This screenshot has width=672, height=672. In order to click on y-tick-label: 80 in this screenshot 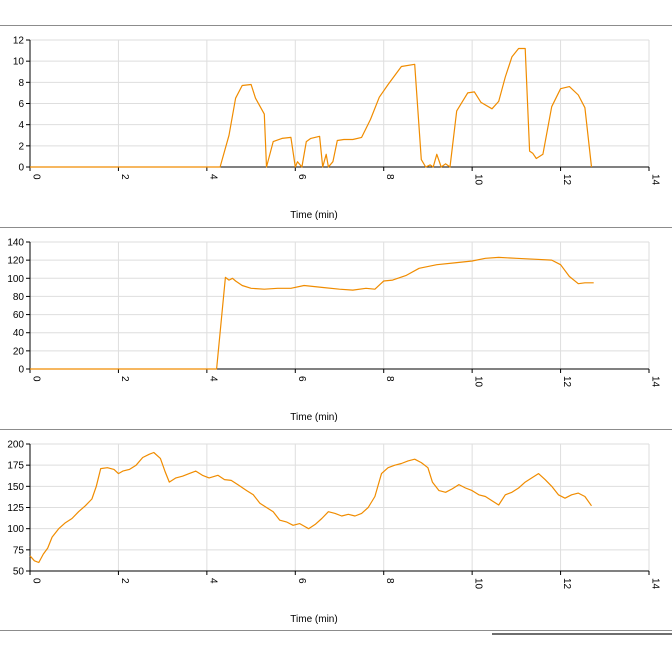, I will do `click(19, 297)`.